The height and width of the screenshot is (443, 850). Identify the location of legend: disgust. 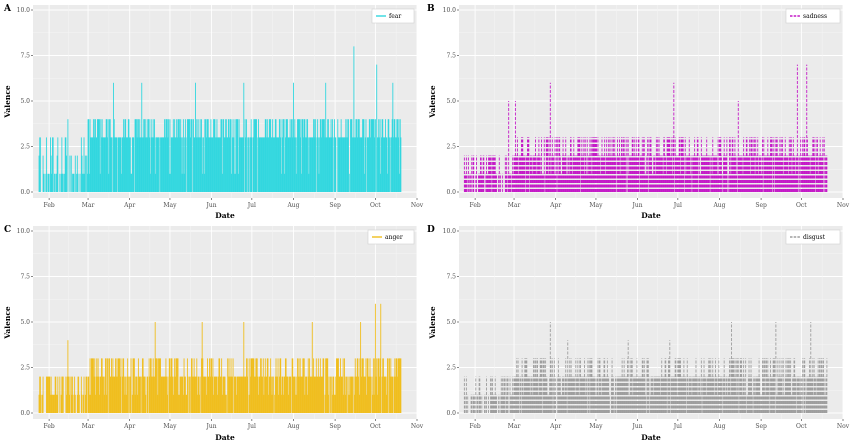
(813, 237).